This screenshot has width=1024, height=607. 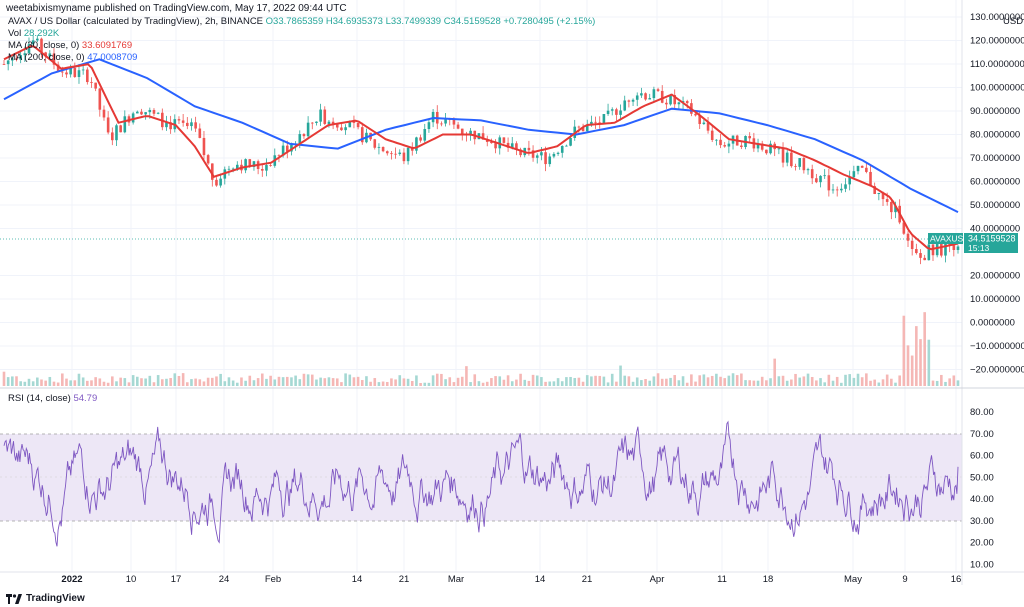 What do you see at coordinates (70, 46) in the screenshot?
I see `ma30-legend: MA (30, close, 0) 33.6091769` at bounding box center [70, 46].